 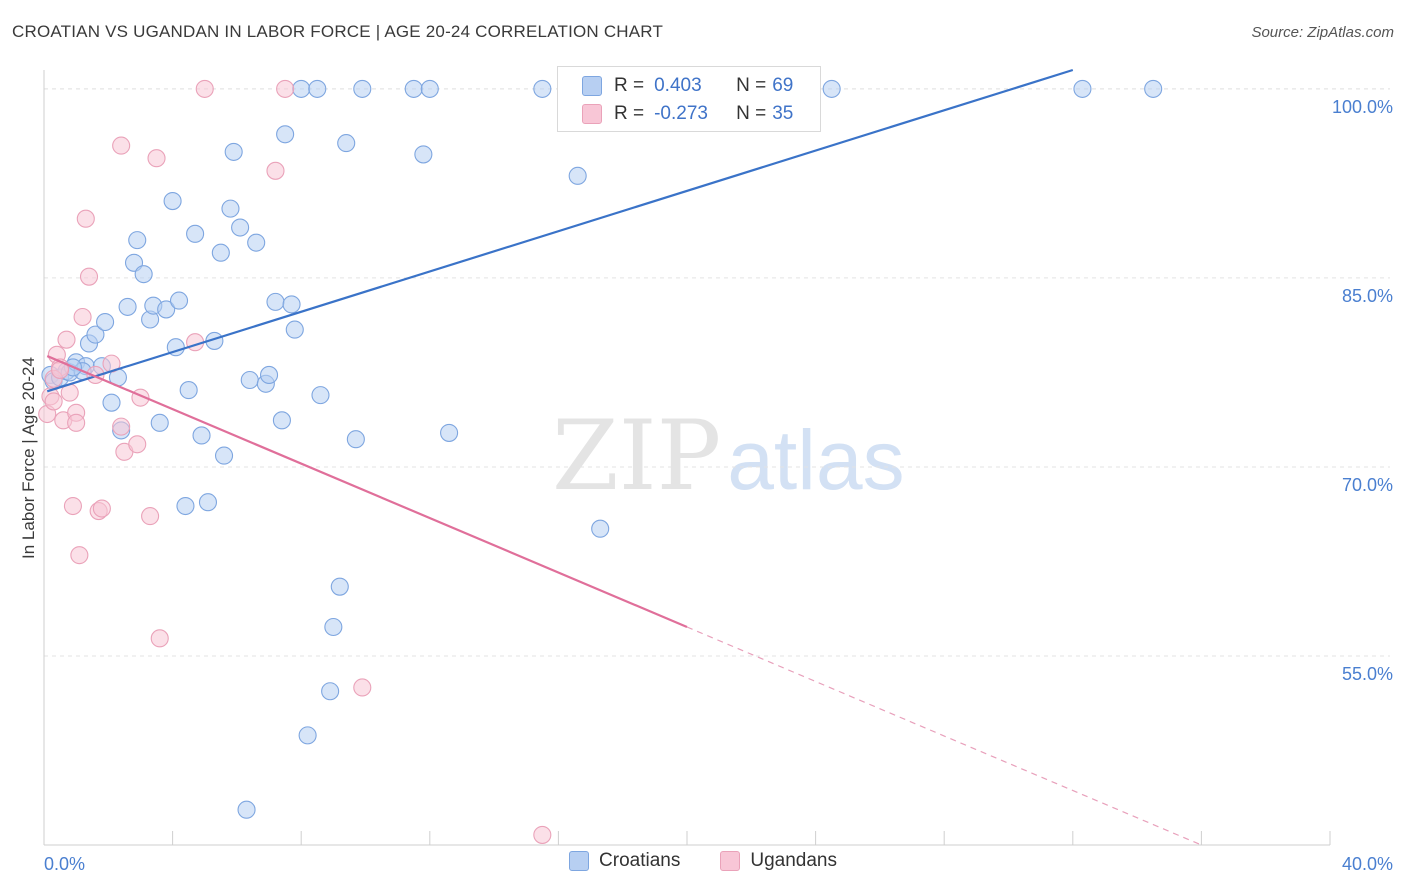 I want to click on ugandan-trend-line, so click(x=367, y=492).